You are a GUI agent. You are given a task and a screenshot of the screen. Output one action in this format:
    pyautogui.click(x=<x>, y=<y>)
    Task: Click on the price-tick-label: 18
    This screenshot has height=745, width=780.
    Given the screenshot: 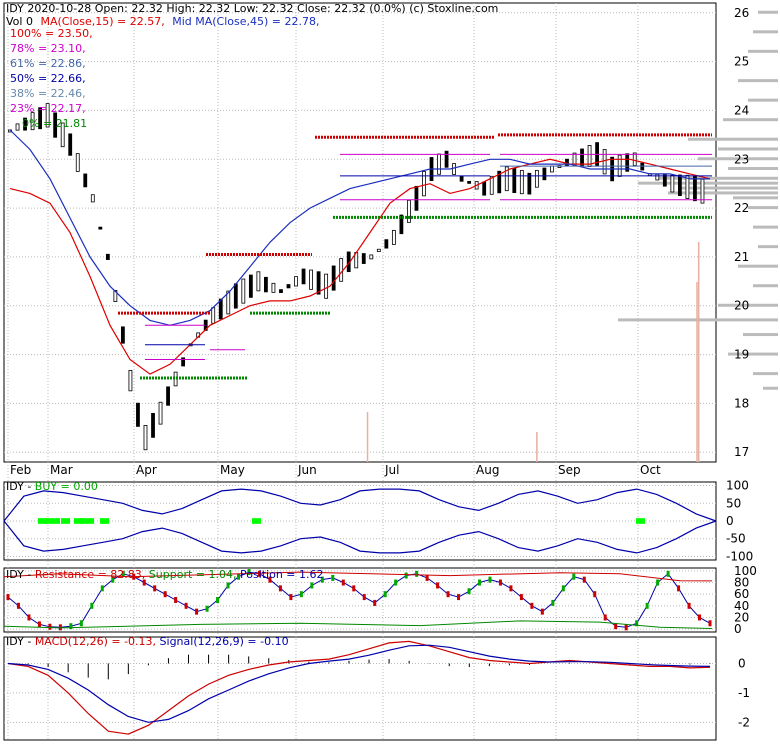 What is the action you would take?
    pyautogui.click(x=741, y=403)
    